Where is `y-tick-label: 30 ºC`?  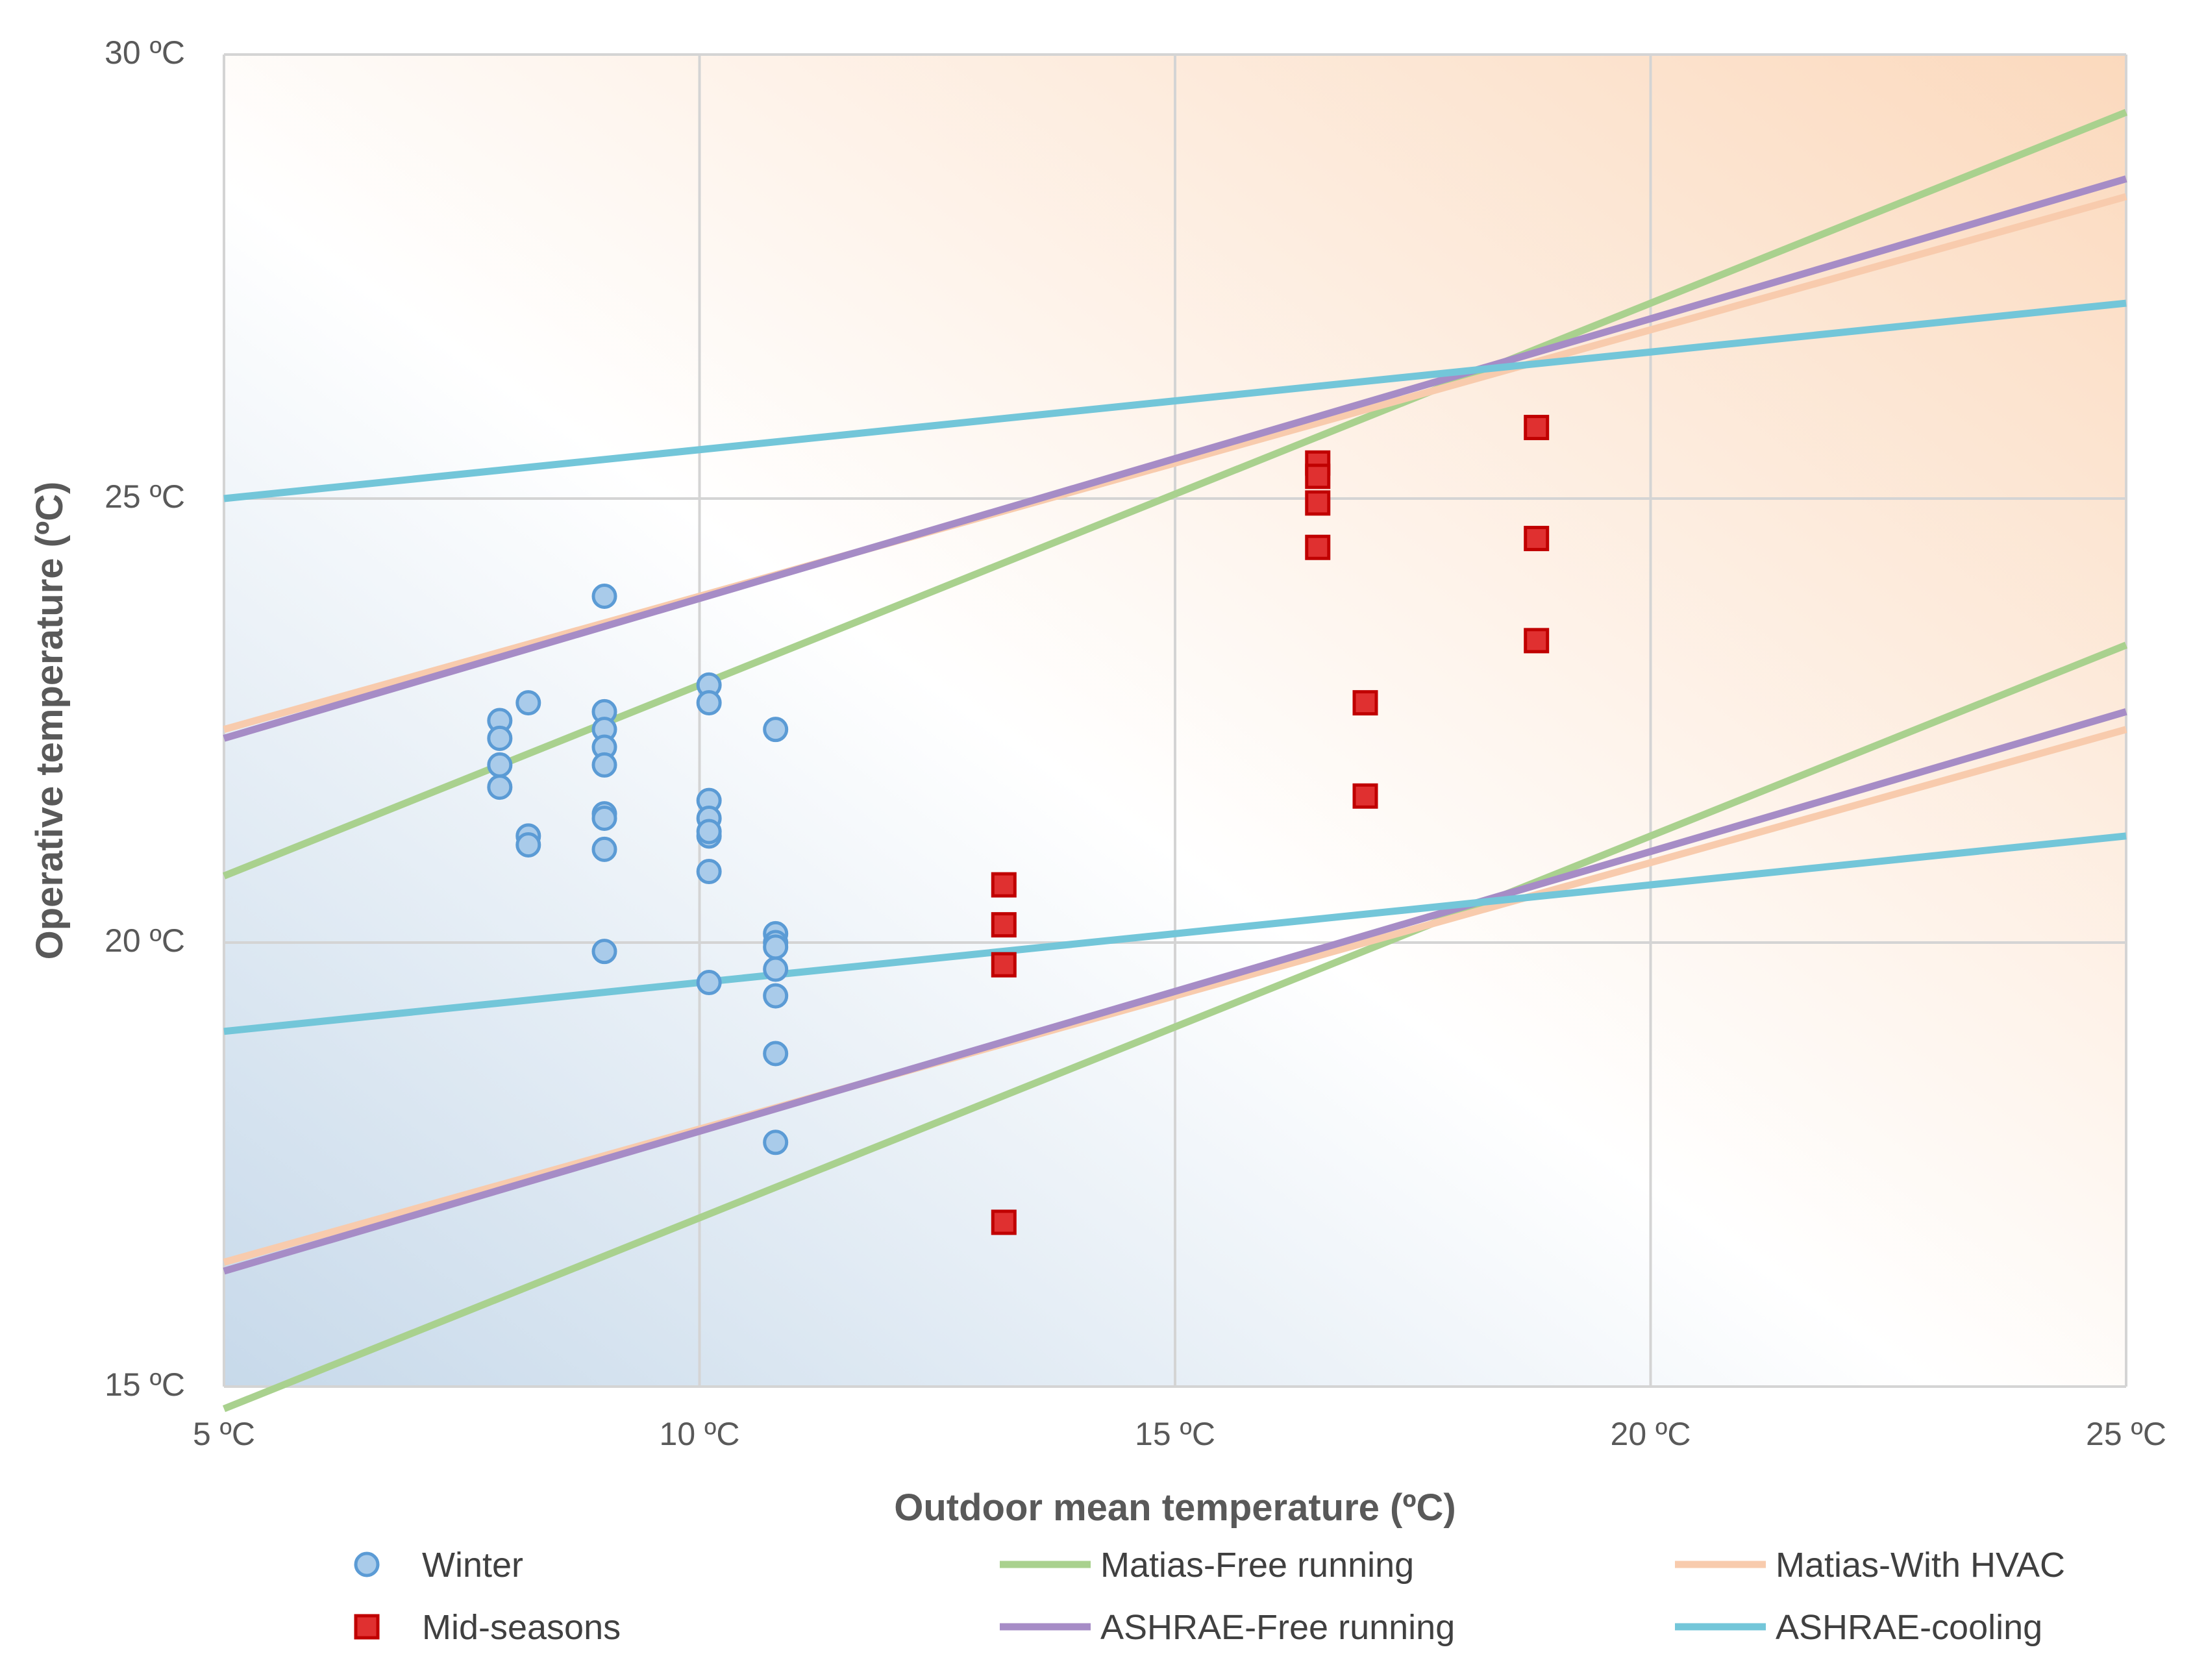
y-tick-label: 30 ºC is located at coordinates (145, 52).